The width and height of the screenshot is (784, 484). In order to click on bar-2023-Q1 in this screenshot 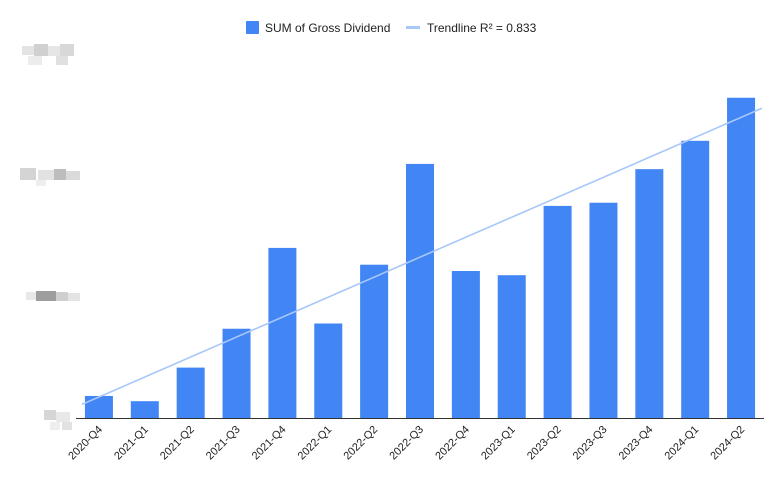, I will do `click(511, 346)`.